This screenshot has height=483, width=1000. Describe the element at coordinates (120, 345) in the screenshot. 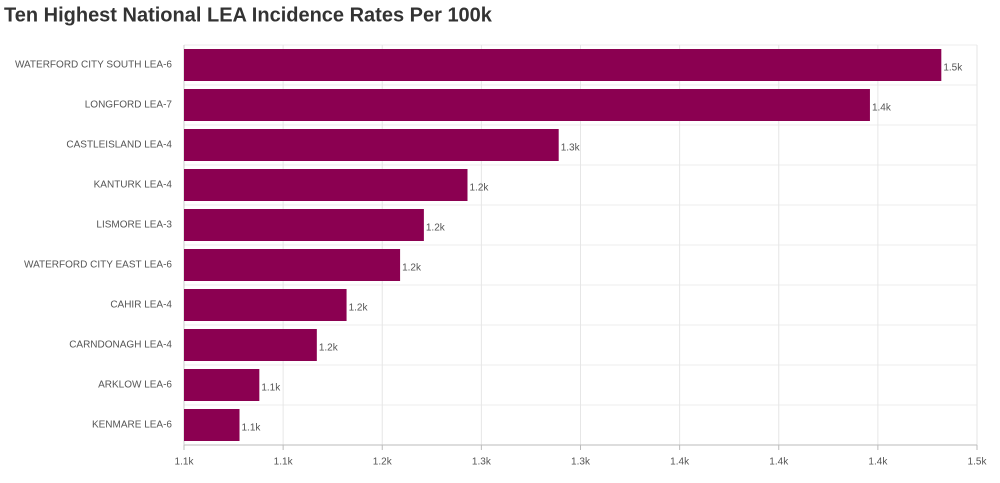

I see `y-tick-label: CARNDONAGH LEA-4` at that location.